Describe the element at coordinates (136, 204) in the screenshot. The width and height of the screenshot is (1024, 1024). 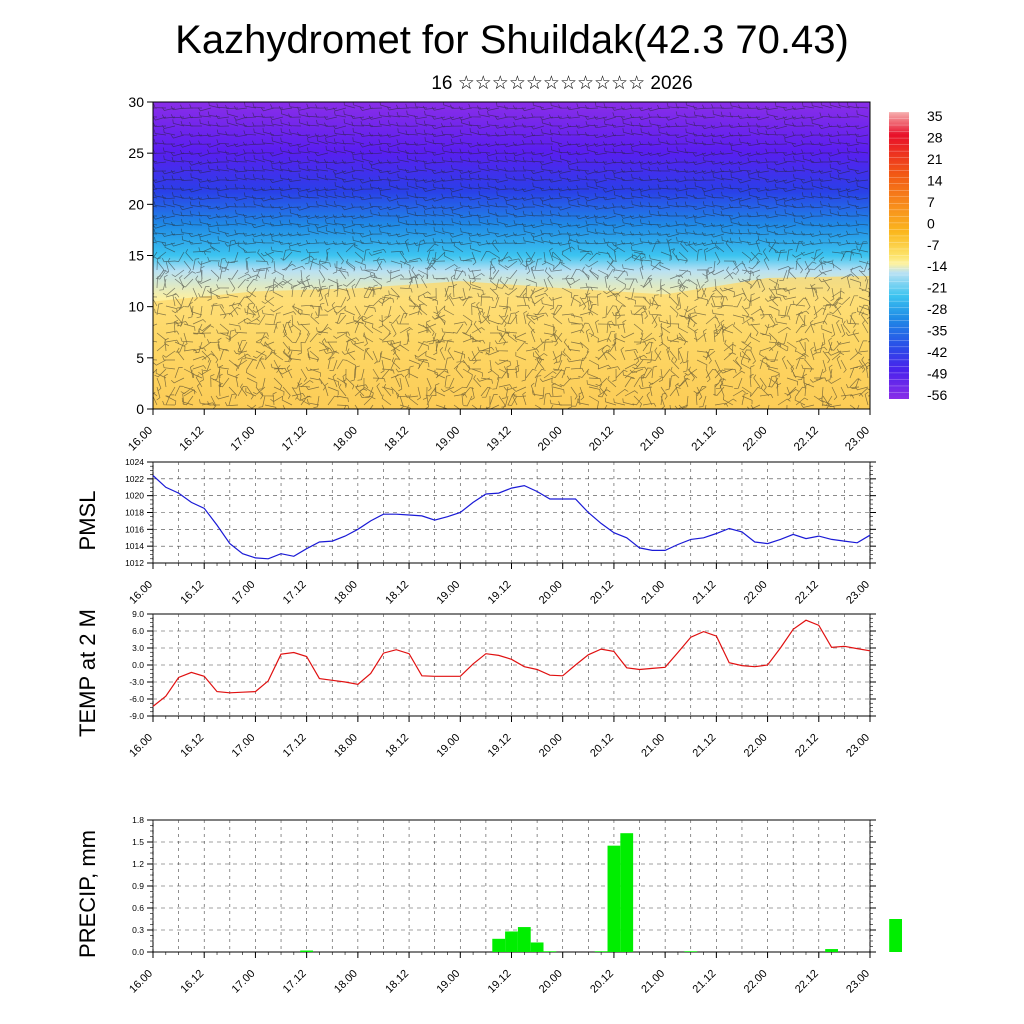
I see `y-tick-label: 20` at that location.